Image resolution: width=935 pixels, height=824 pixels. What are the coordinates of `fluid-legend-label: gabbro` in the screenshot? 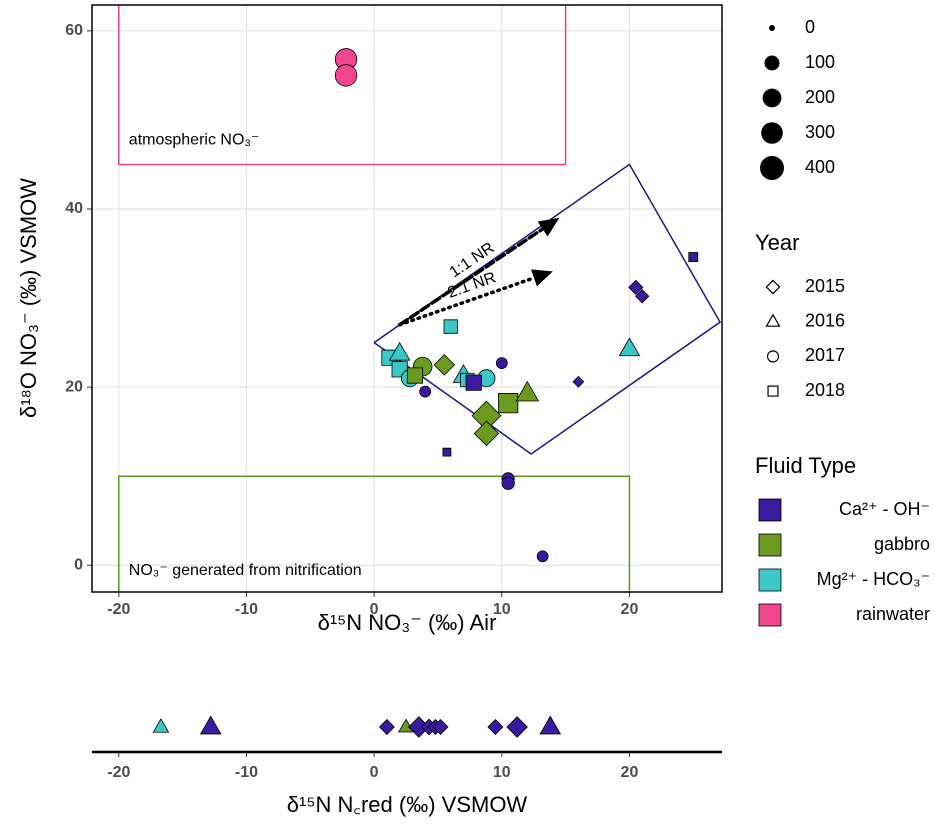 It's located at (902, 544).